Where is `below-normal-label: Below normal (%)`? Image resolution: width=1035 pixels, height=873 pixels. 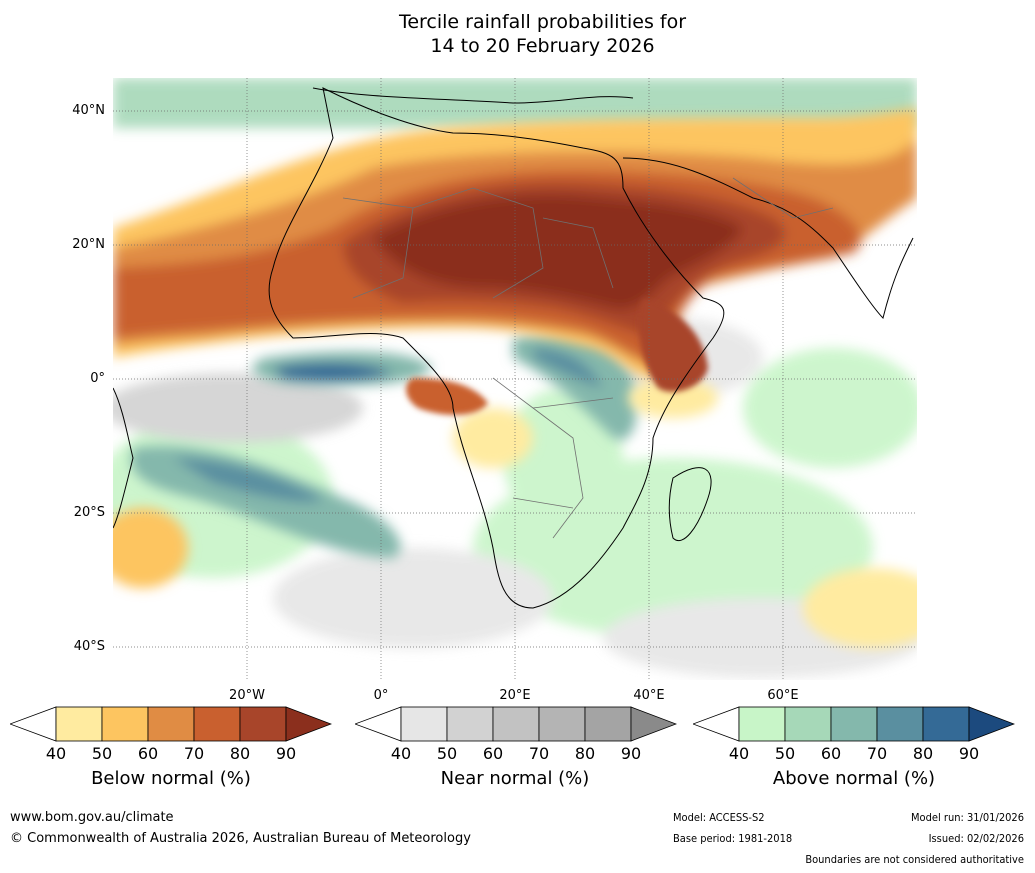 below-normal-label: Below normal (%) is located at coordinates (171, 778).